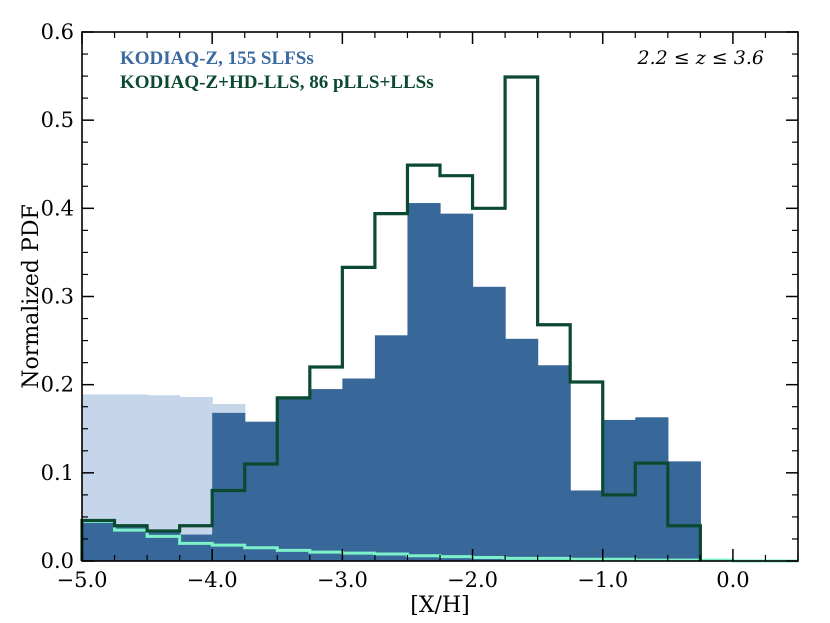  Describe the element at coordinates (700, 58) in the screenshot. I see `redshift-range-annotation: 2.2 ≤ z ≤ 3.6` at that location.